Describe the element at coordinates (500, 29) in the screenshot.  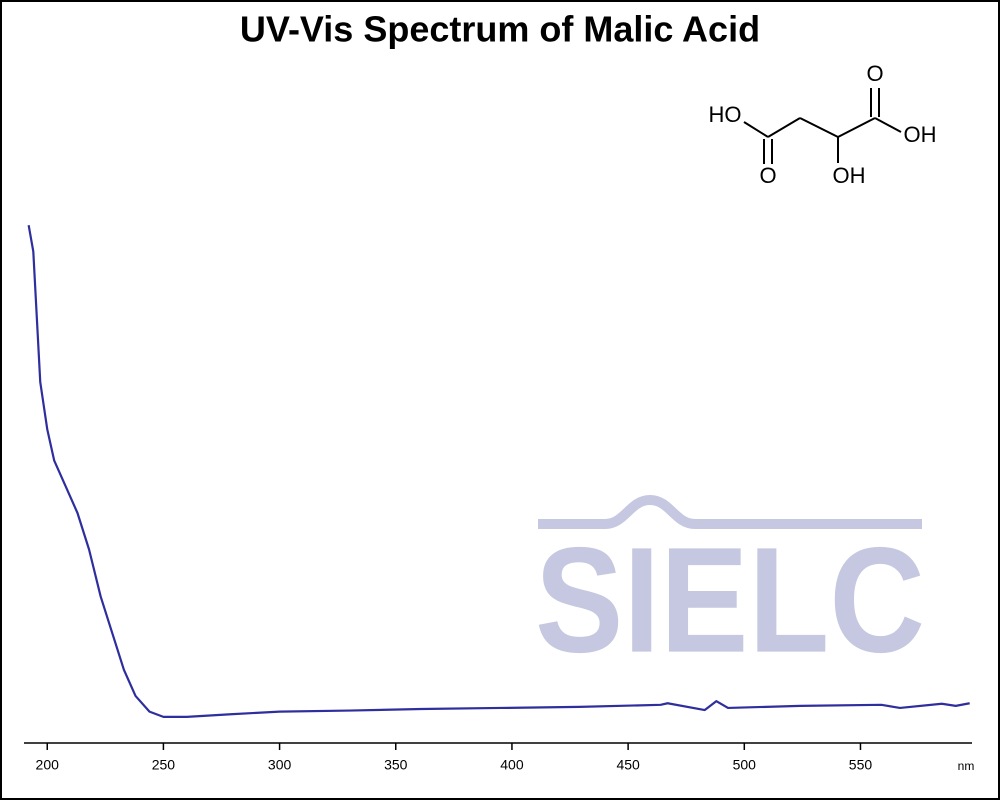
I see `chart-title: UV-Vis Spectrum of Malic Acid` at that location.